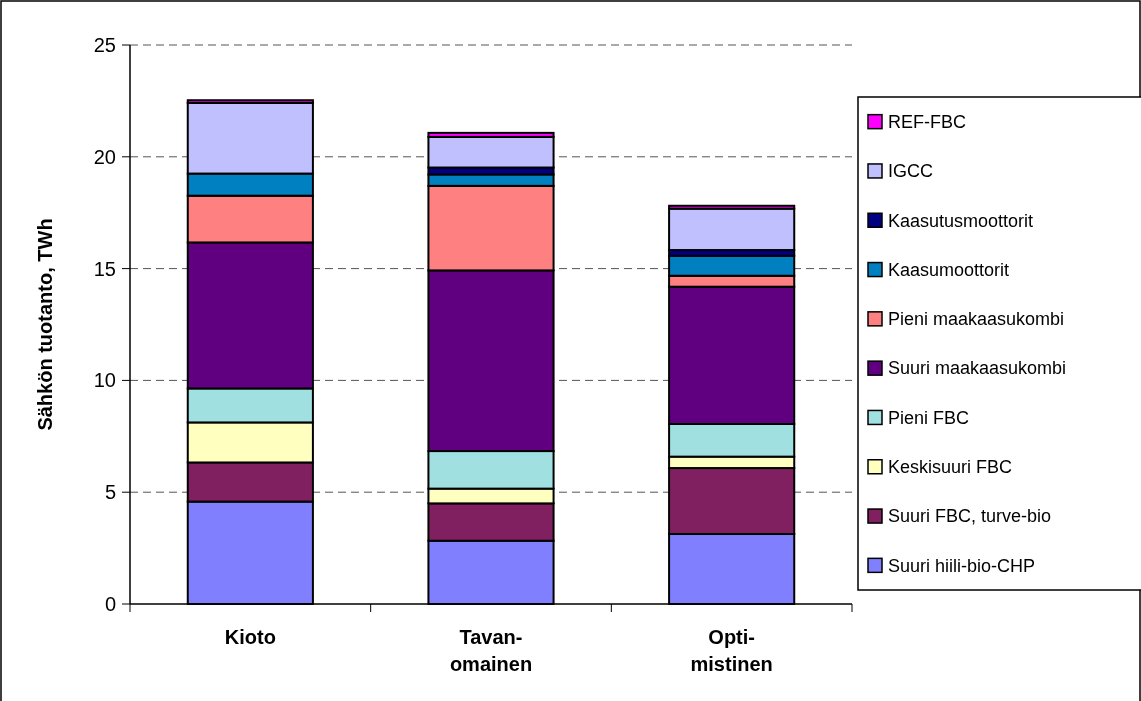 The image size is (1141, 701). Describe the element at coordinates (104, 45) in the screenshot. I see `y-tick-label: 25` at that location.